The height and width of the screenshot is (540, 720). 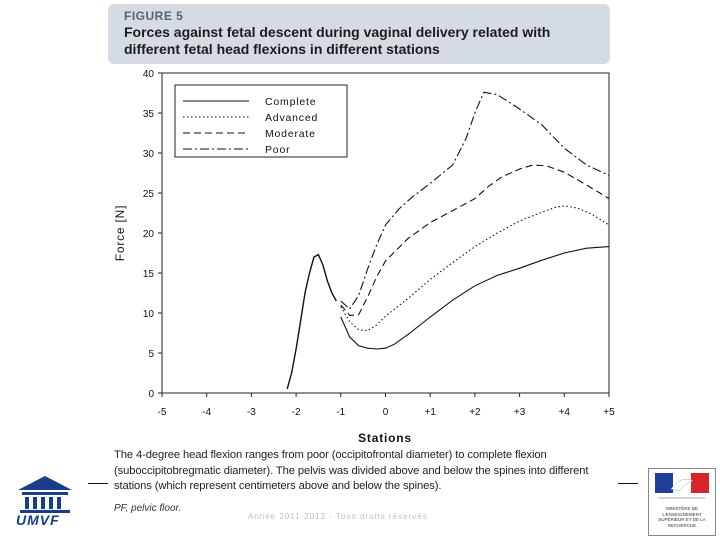 I want to click on x-tick-label: -5, so click(x=162, y=412).